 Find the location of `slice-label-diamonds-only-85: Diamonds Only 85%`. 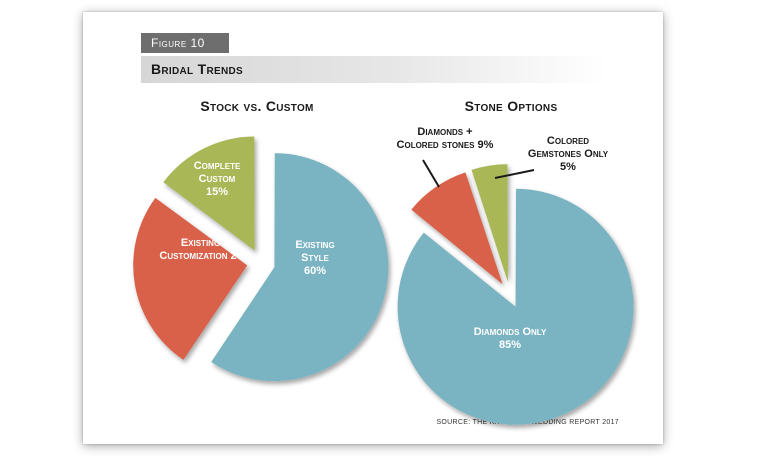

slice-label-diamonds-only-85: Diamonds Only 85% is located at coordinates (510, 338).